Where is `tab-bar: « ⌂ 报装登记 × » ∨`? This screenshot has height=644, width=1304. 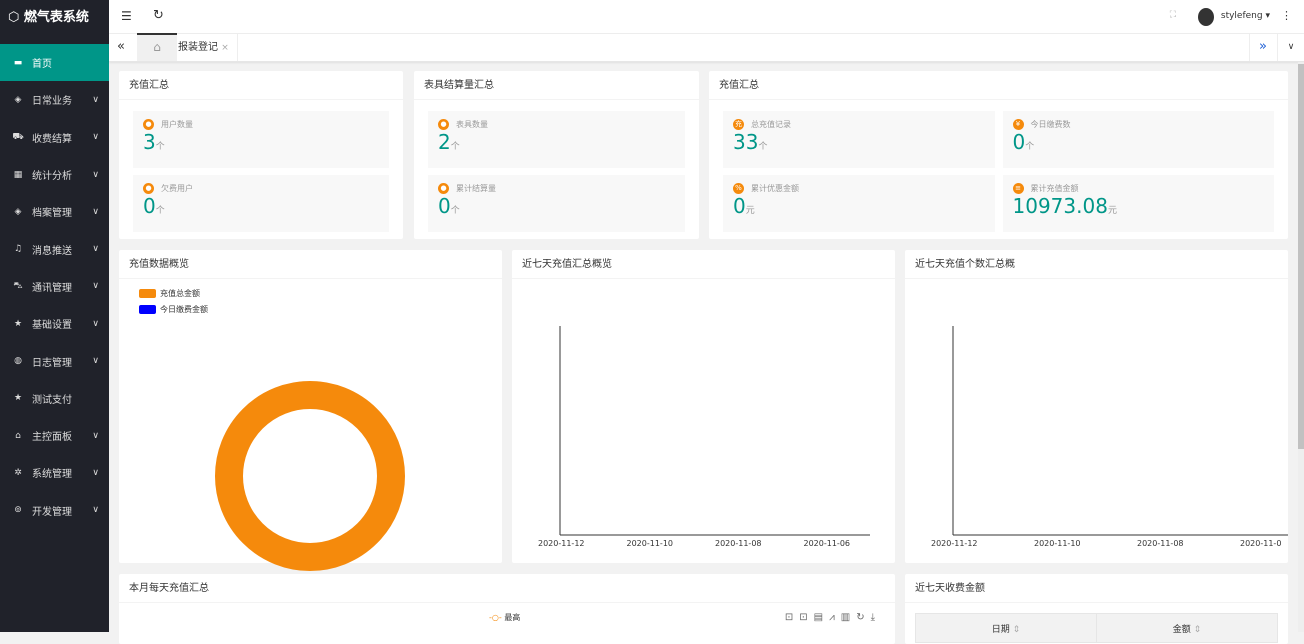
tab-bar: « ⌂ 报装登记 × » ∨ is located at coordinates (706, 47).